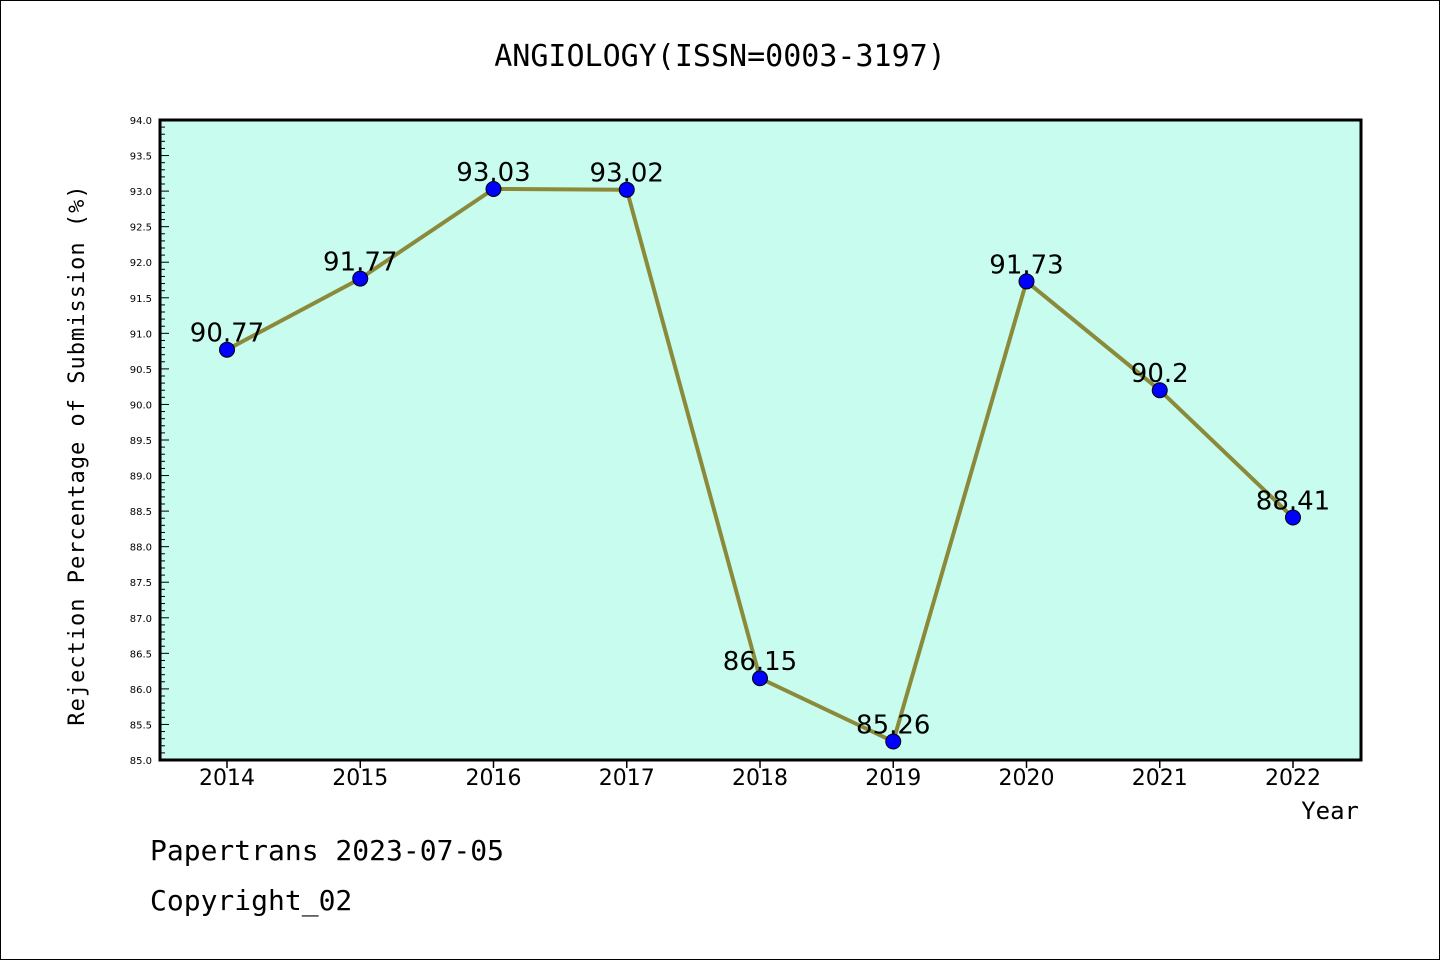 This screenshot has height=960, width=1440. I want to click on footer-date: Papertrans 2023-07-05, so click(327, 850).